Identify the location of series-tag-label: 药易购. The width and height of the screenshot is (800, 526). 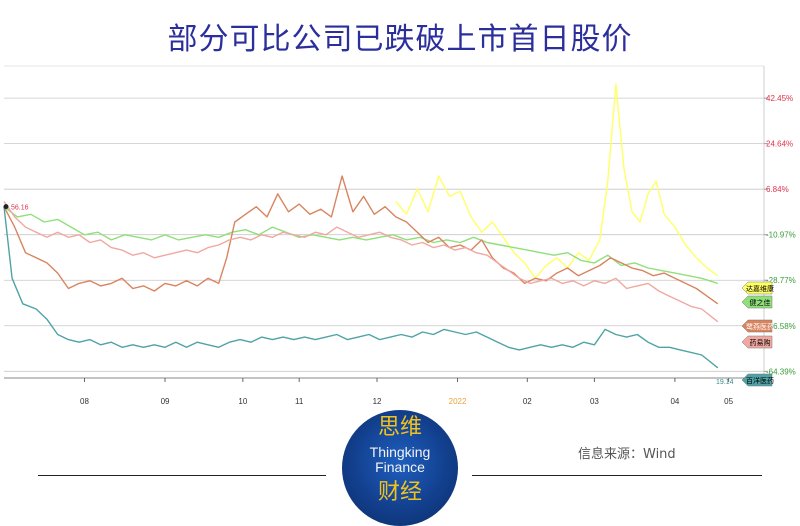
(760, 342).